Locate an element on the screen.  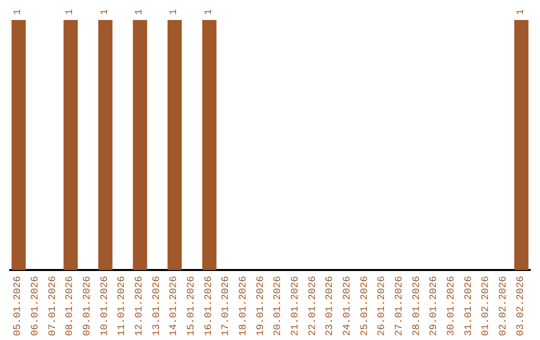
x-tick-label: 05.01.2026 is located at coordinates (18, 306).